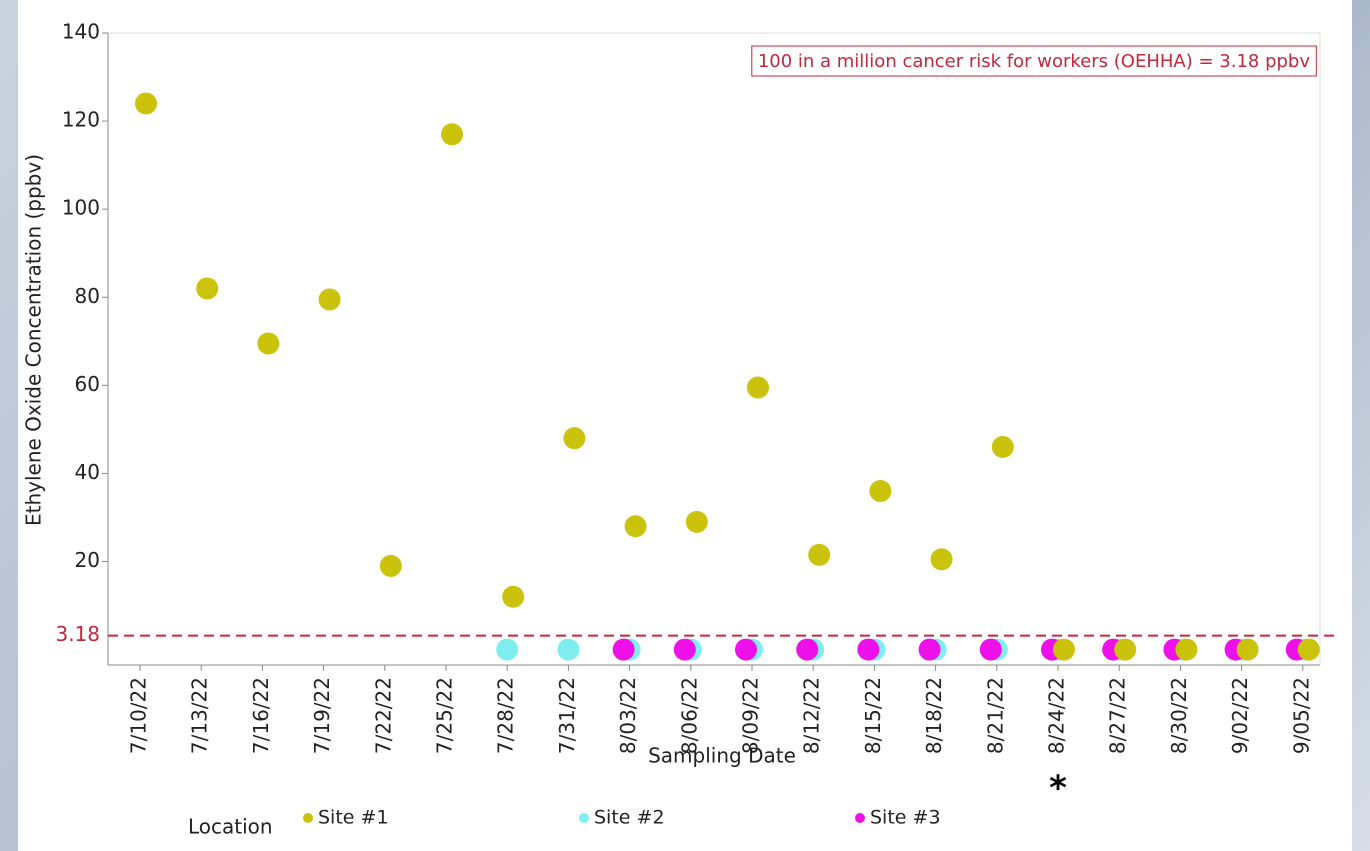 The width and height of the screenshot is (1370, 851). I want to click on x-tick-label: 8/21/22, so click(995, 715).